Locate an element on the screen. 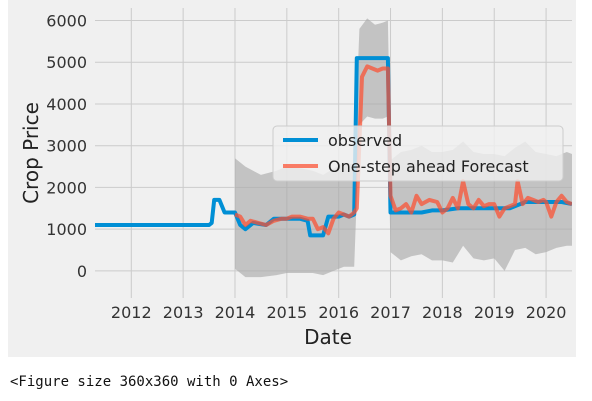  x-tick-label: 2017 is located at coordinates (390, 312).